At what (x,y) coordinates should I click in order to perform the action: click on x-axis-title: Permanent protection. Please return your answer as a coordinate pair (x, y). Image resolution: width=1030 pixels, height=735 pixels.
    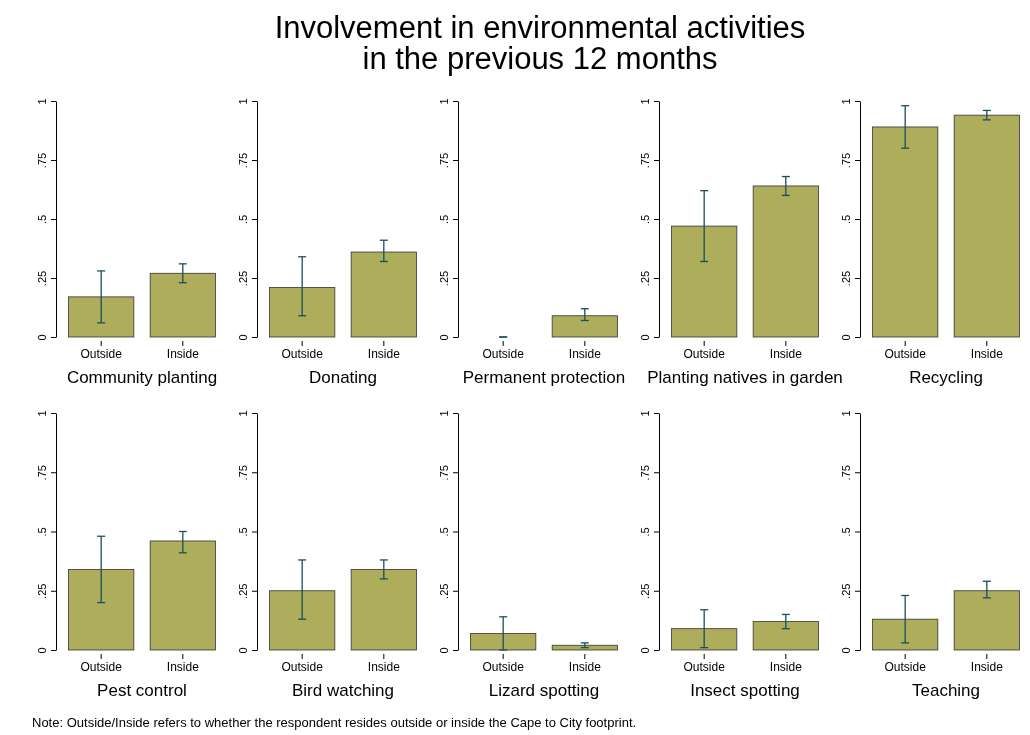
    Looking at the image, I should click on (544, 377).